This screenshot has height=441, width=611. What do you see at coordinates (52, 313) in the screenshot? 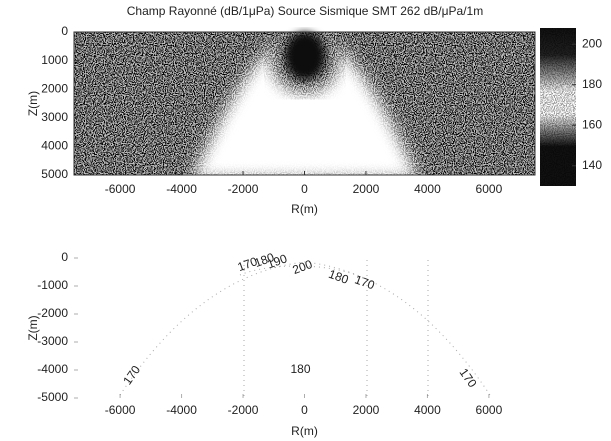
I see `y-tick-label: -2000` at bounding box center [52, 313].